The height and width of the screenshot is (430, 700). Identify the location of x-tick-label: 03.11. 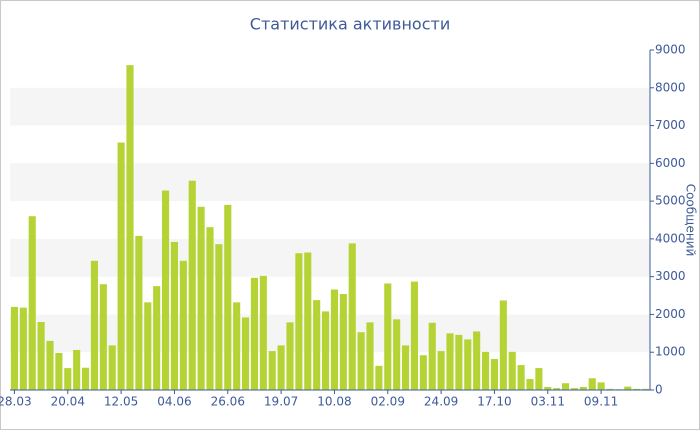
(548, 402).